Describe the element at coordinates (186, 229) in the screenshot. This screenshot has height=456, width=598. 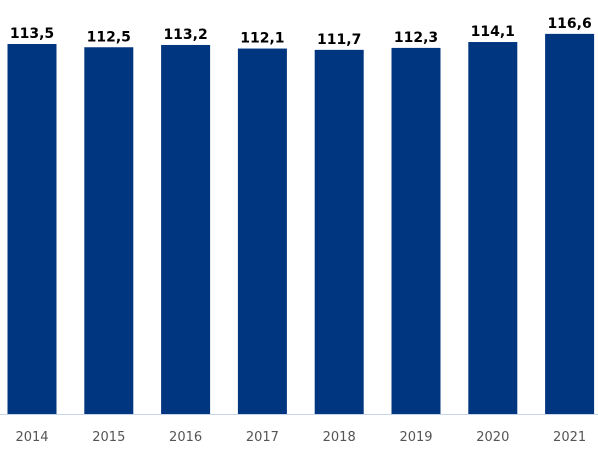
I see `bar-2016` at that location.